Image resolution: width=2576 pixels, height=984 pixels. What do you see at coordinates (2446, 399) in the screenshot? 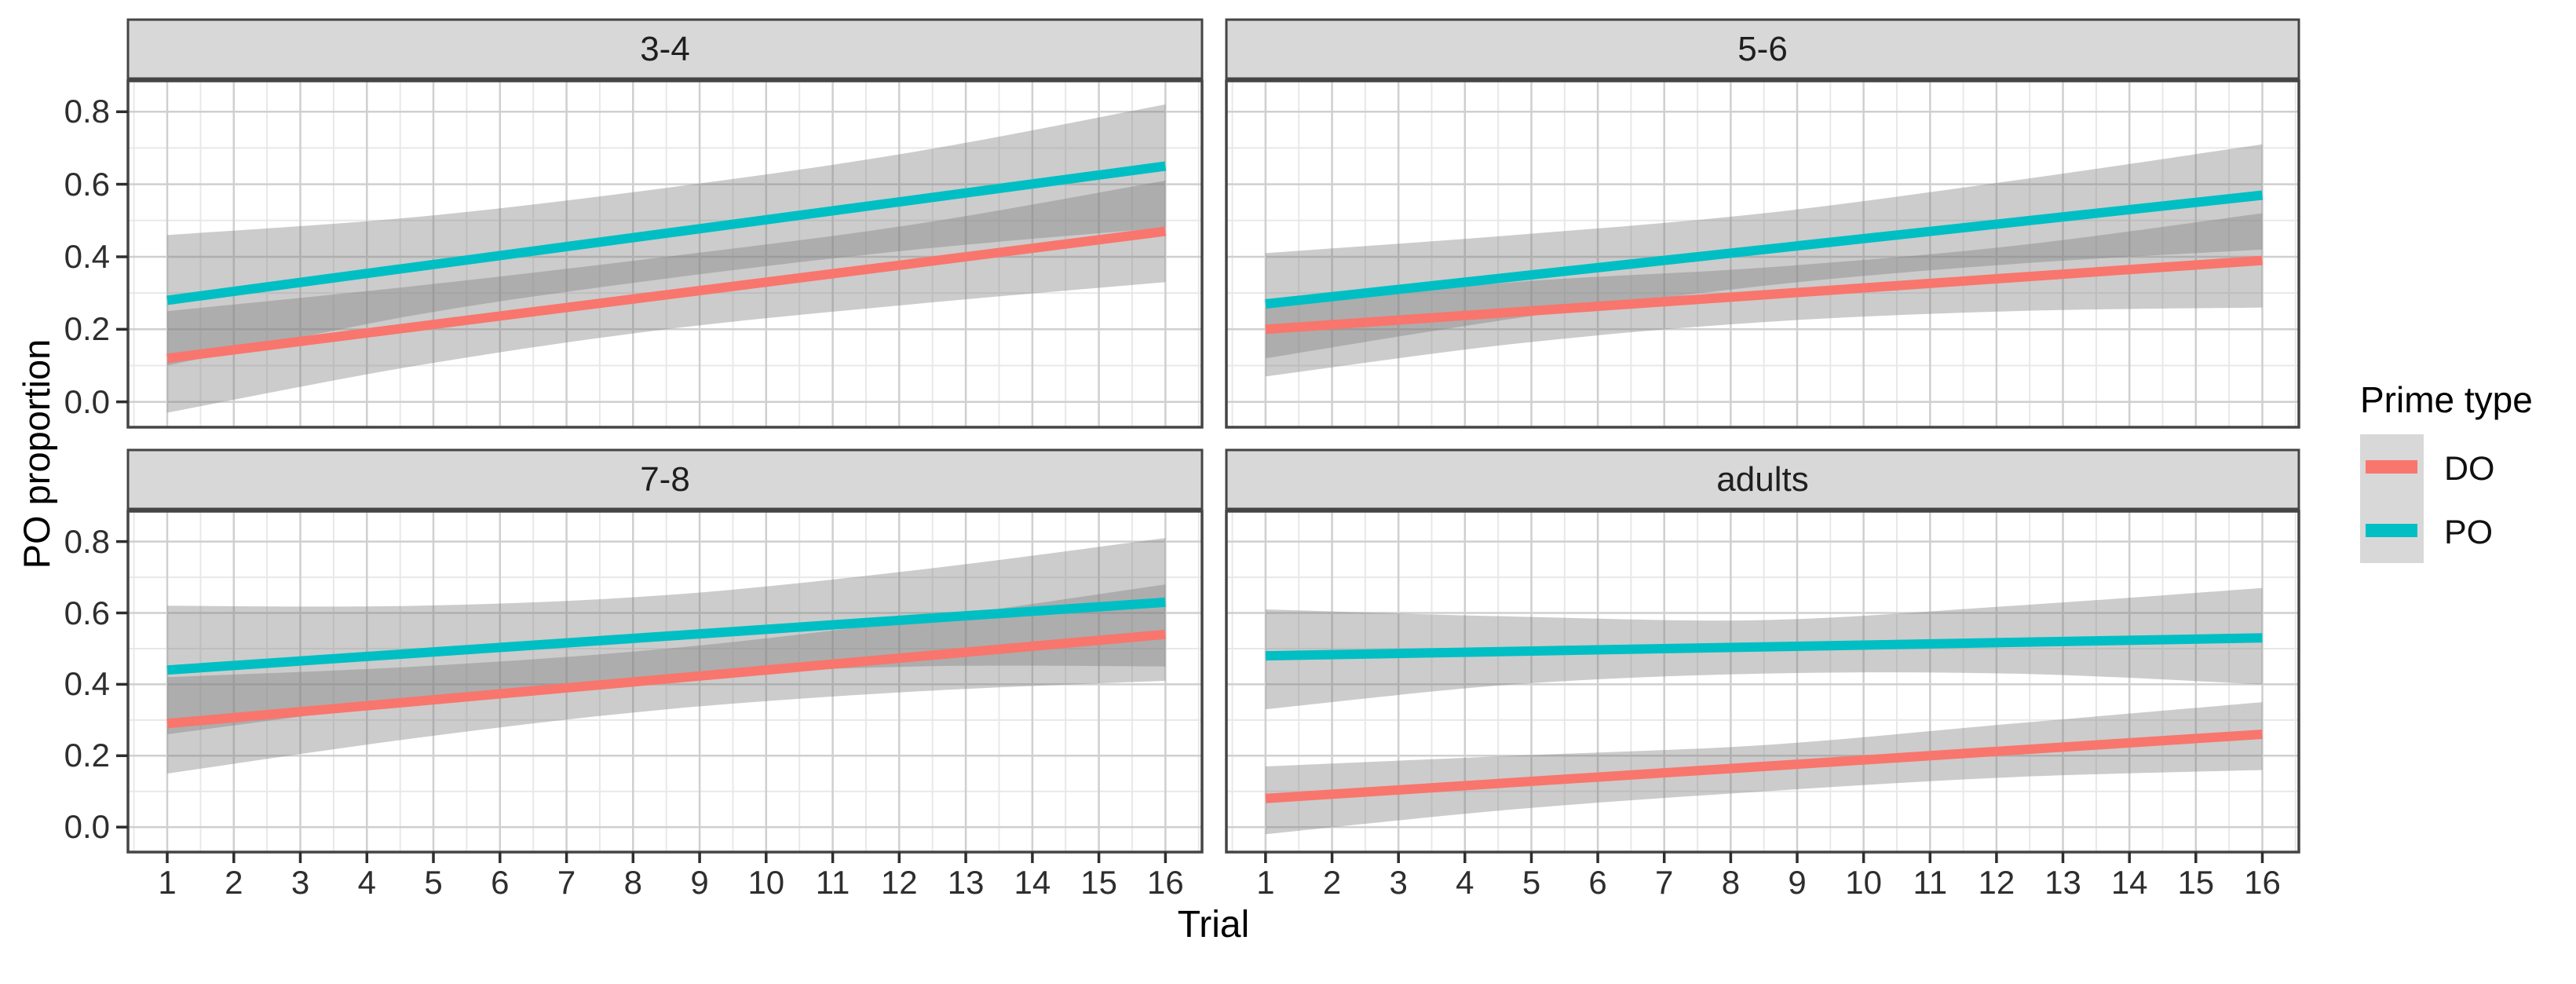
I see `legend-title: Prime type` at bounding box center [2446, 399].